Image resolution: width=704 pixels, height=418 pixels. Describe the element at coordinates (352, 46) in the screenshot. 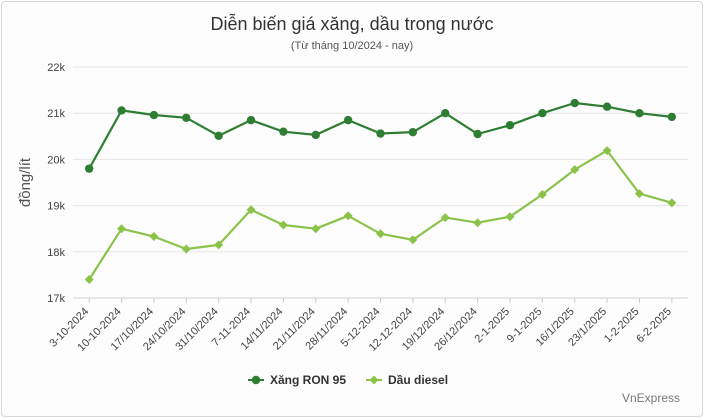

I see `chart-subtitle: (Từ tháng 10/2024 - nay)` at that location.